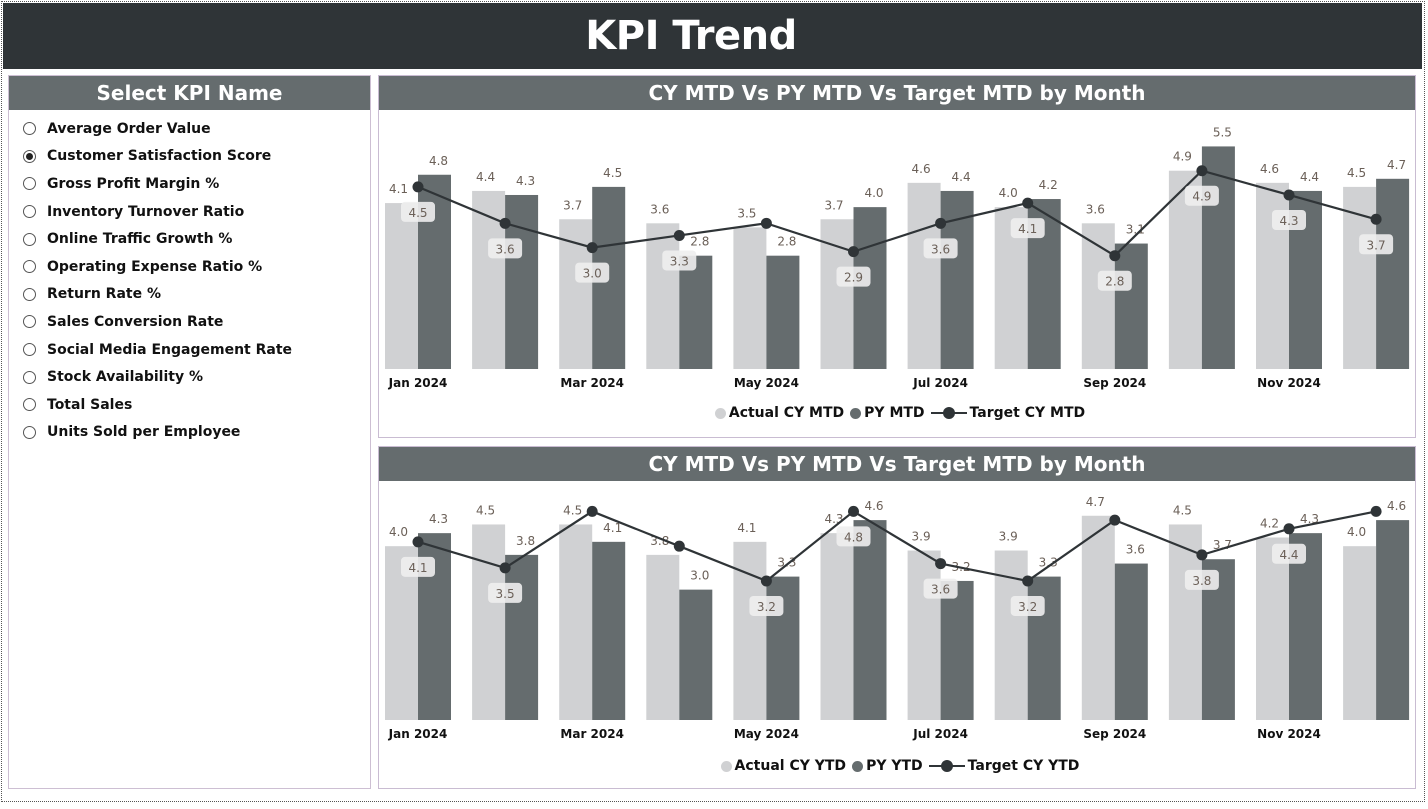 The image size is (1428, 809). What do you see at coordinates (1095, 209) in the screenshot?
I see `data-label-actual: 3.6` at bounding box center [1095, 209].